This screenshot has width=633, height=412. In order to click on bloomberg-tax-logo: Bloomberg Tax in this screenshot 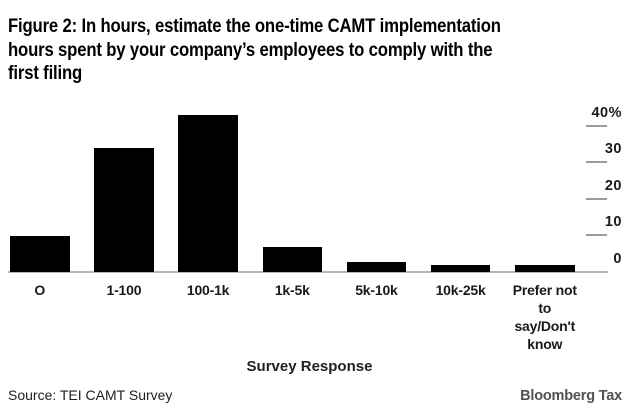, I will do `click(571, 396)`.